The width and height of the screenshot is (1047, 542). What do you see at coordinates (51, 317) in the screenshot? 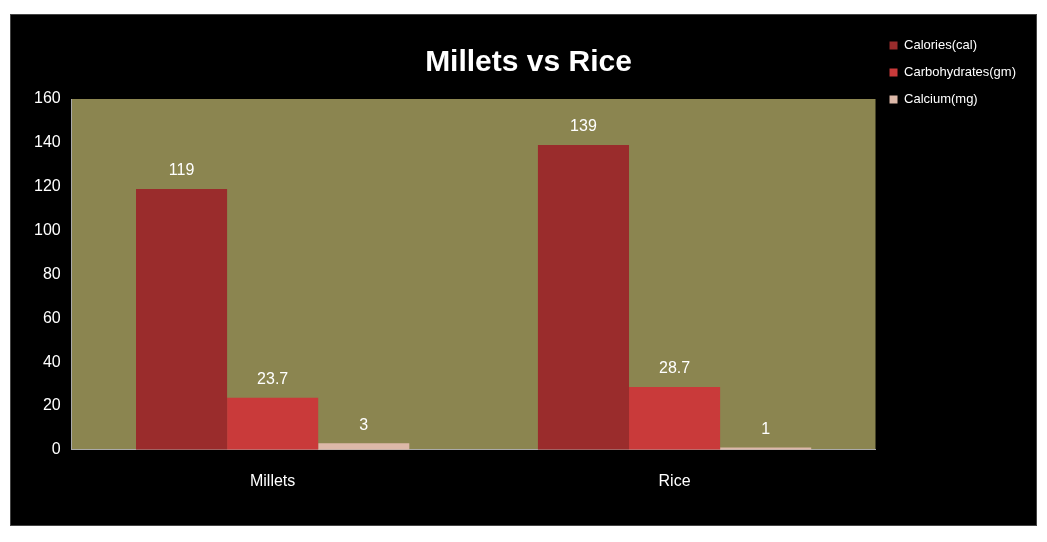
I see `y-tick-label: 60` at bounding box center [51, 317].